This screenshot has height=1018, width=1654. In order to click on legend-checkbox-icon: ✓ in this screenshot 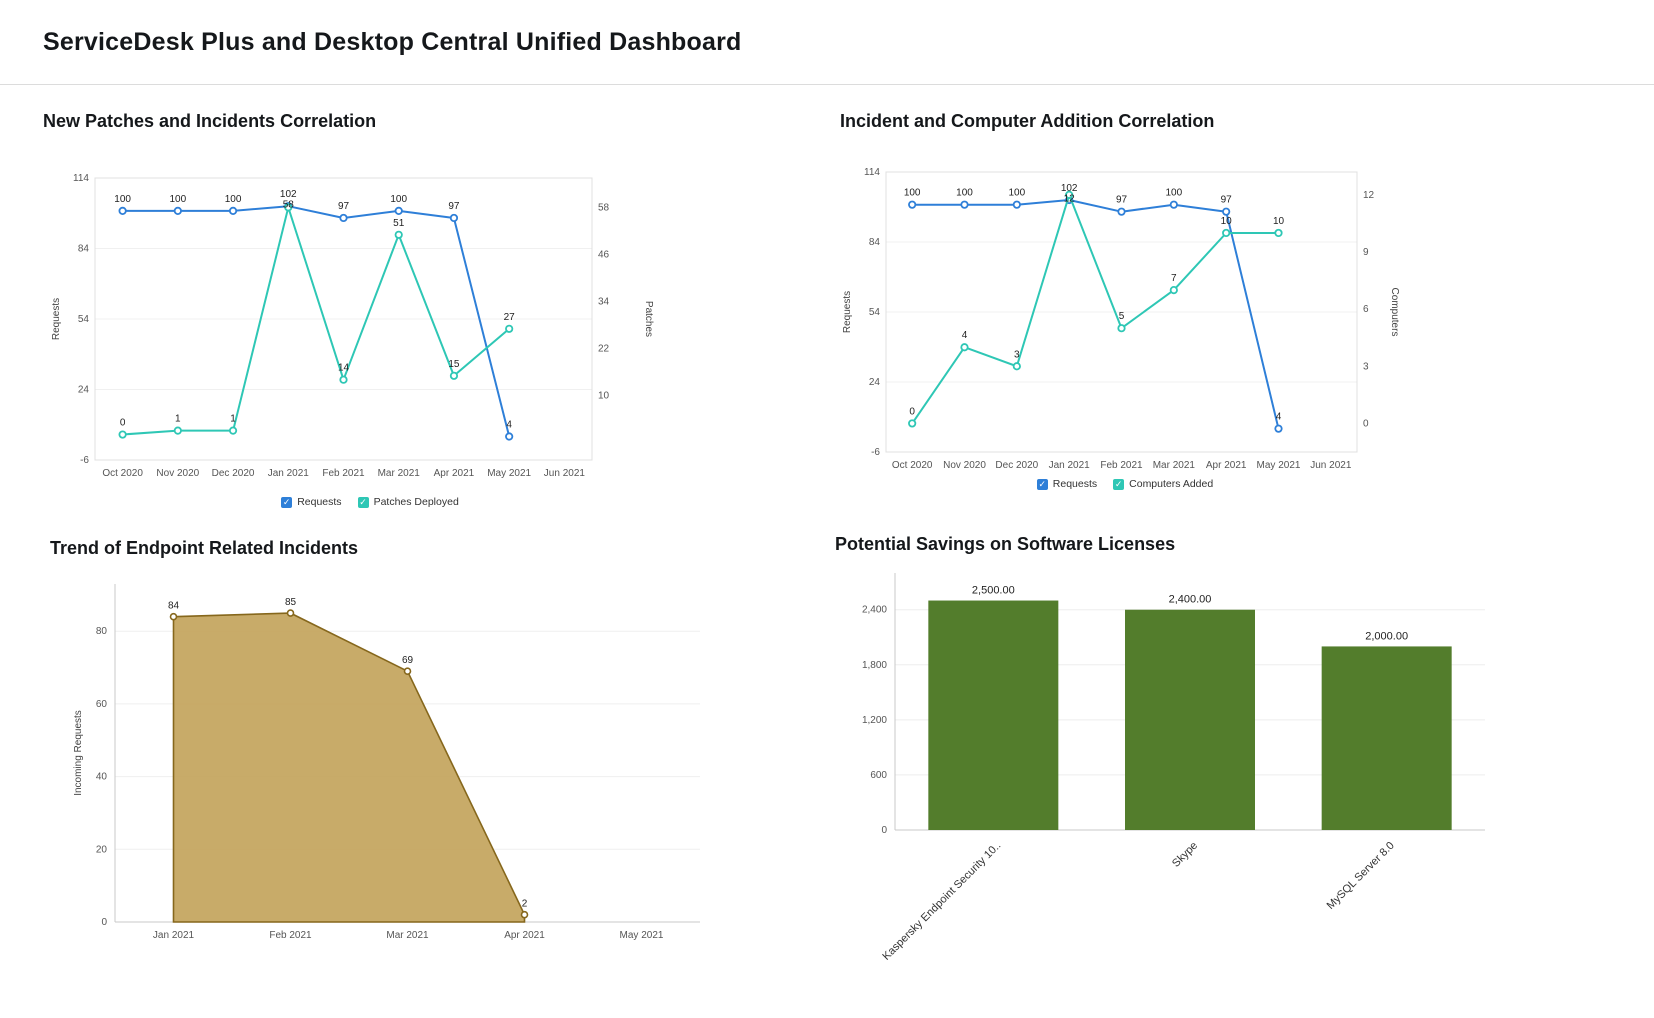, I will do `click(287, 502)`.